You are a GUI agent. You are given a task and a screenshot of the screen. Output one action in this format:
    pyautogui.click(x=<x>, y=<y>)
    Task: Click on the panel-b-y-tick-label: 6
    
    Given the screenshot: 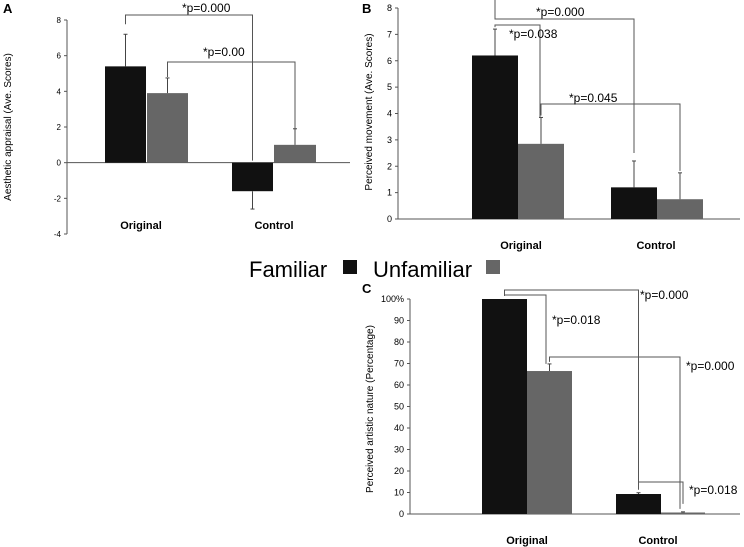 What is the action you would take?
    pyautogui.click(x=389, y=61)
    